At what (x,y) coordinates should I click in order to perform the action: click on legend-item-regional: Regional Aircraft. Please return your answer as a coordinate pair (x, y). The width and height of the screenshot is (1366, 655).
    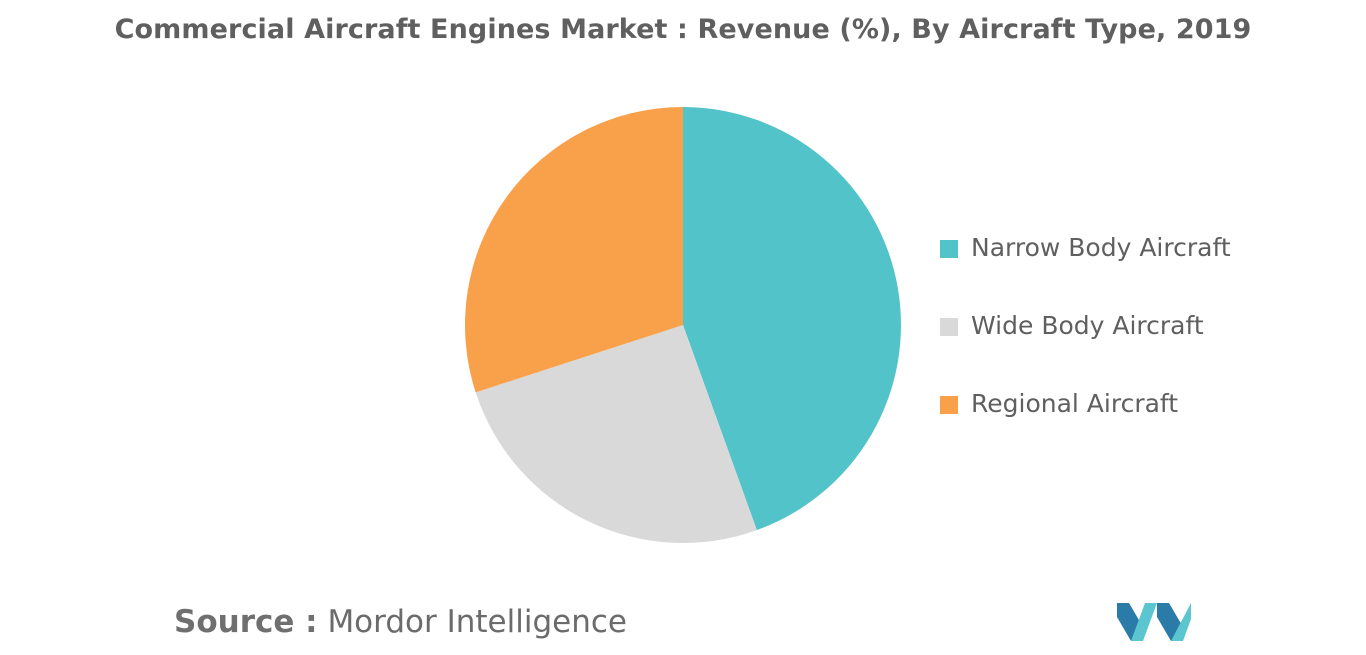
    Looking at the image, I should click on (1140, 421).